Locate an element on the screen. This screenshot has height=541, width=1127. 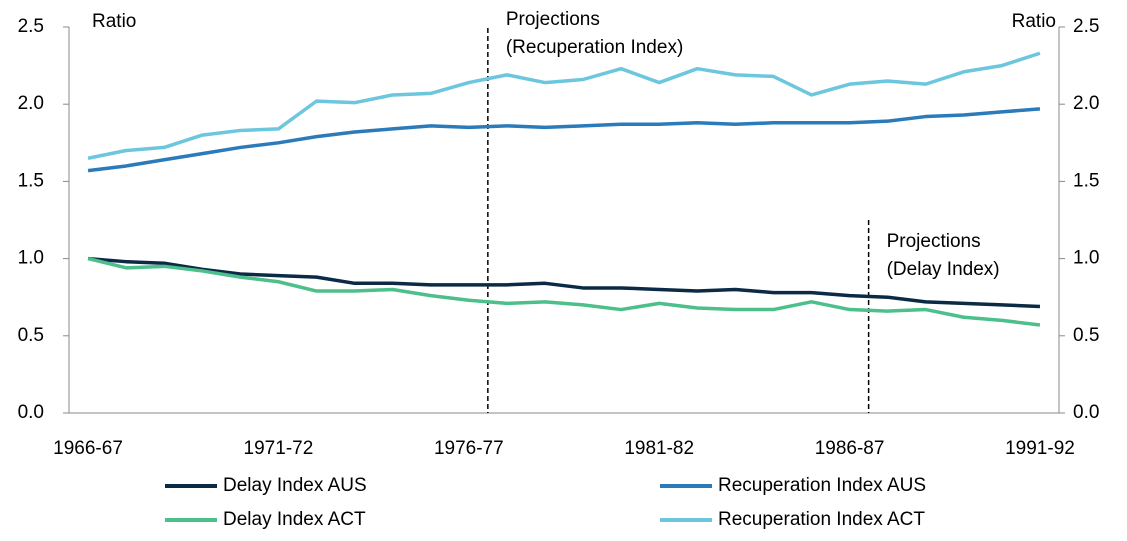
y-tick-label: 2.5 is located at coordinates (31, 26).